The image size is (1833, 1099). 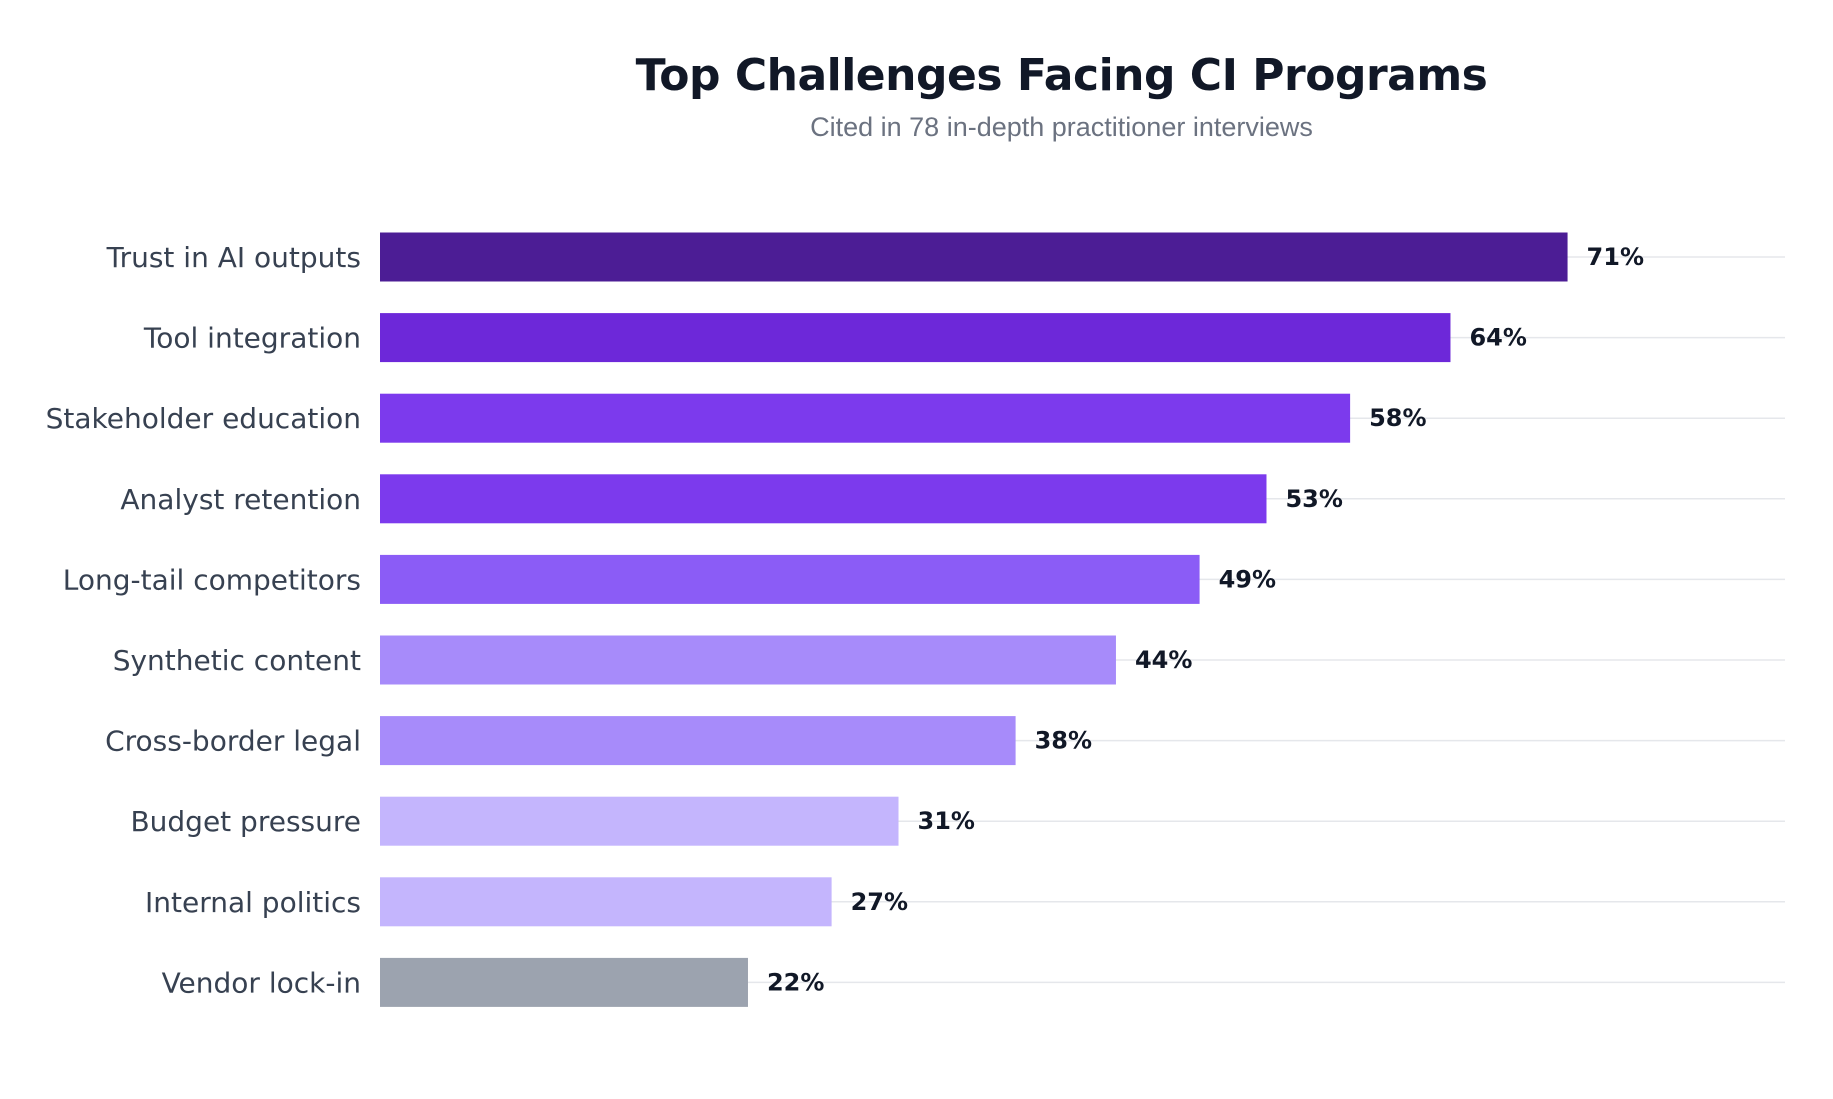 What do you see at coordinates (879, 902) in the screenshot?
I see `value-label: 27%` at bounding box center [879, 902].